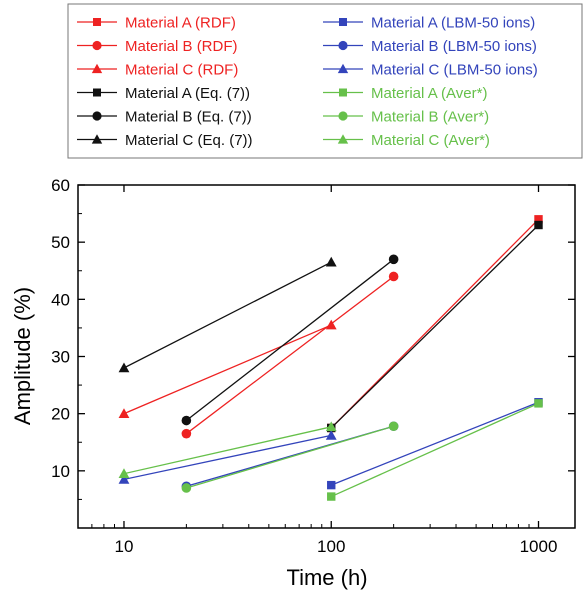 Image resolution: width=583 pixels, height=592 pixels. I want to click on x-tick-label: 10, so click(124, 546).